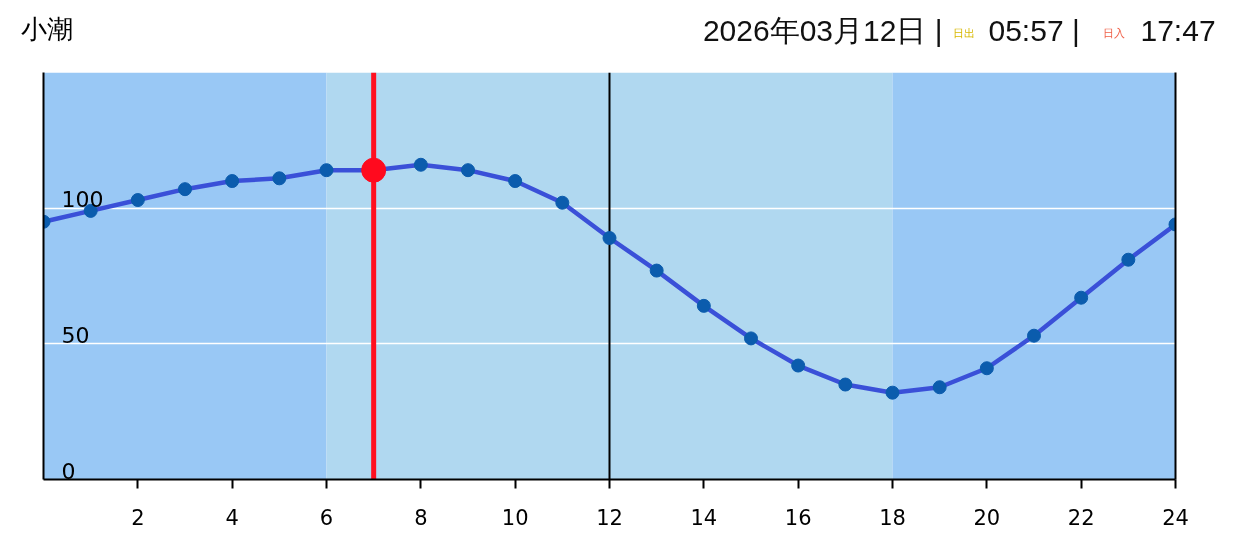 The image size is (1239, 544). I want to click on y-tick-label: 0, so click(68, 471).